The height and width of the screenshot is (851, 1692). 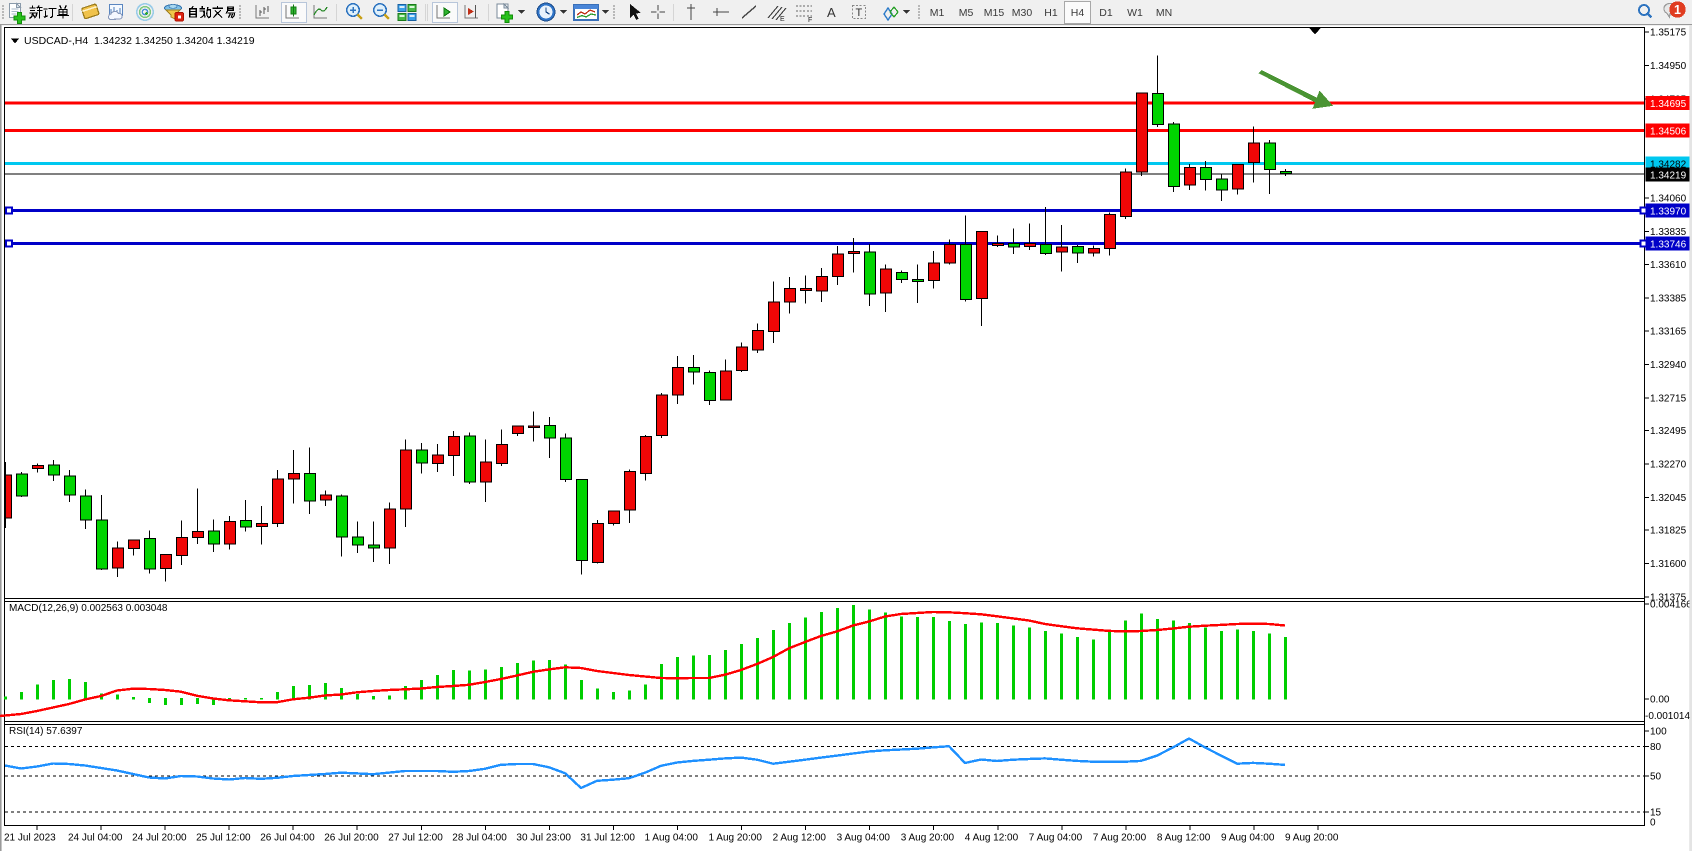 What do you see at coordinates (1106, 13) in the screenshot?
I see `svg-text: D1` at bounding box center [1106, 13].